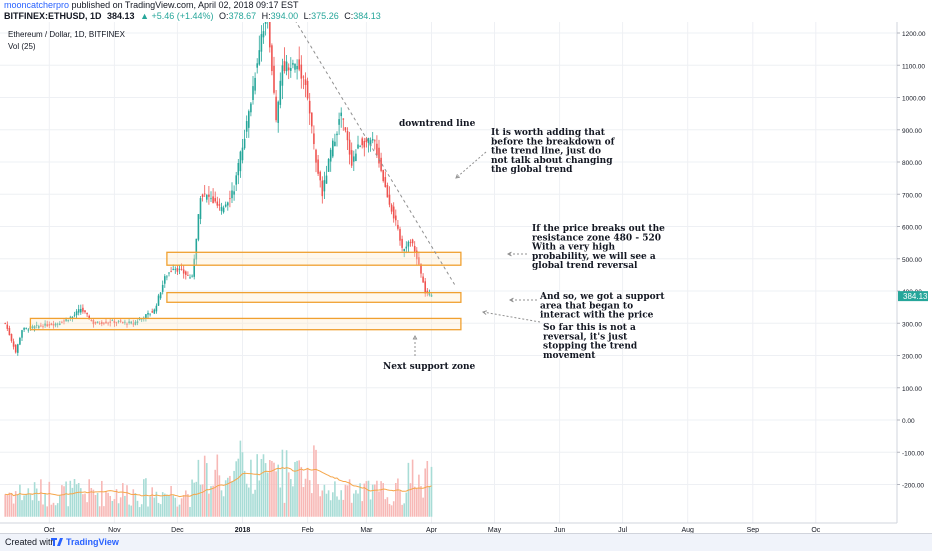 The width and height of the screenshot is (932, 551). What do you see at coordinates (912, 195) in the screenshot?
I see `y-tick-label: 700.00` at bounding box center [912, 195].